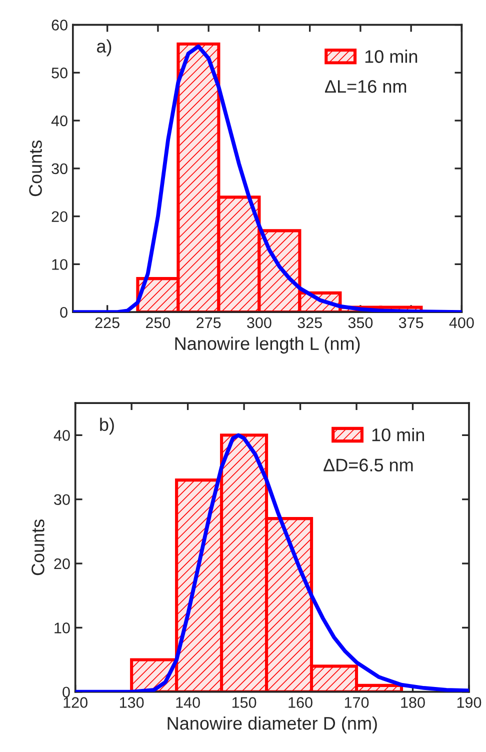  What do you see at coordinates (300, 702) in the screenshot?
I see `x-tick-label: 160` at bounding box center [300, 702].